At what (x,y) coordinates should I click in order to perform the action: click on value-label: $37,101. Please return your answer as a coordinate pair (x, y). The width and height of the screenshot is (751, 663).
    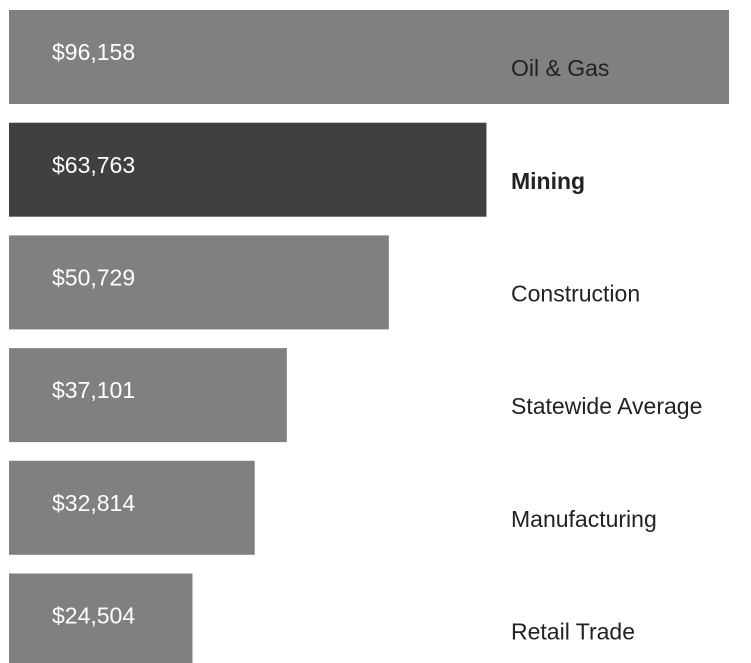
    Looking at the image, I should click on (93, 390).